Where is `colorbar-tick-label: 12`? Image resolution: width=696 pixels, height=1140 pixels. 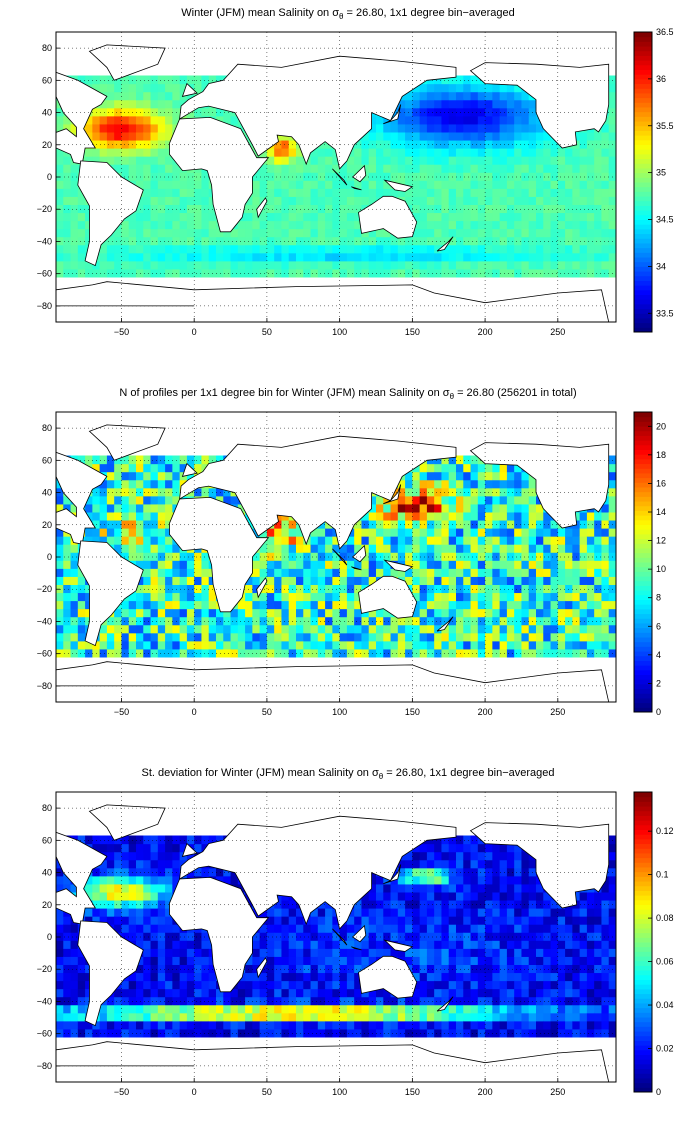
colorbar-tick-label: 12 is located at coordinates (661, 541).